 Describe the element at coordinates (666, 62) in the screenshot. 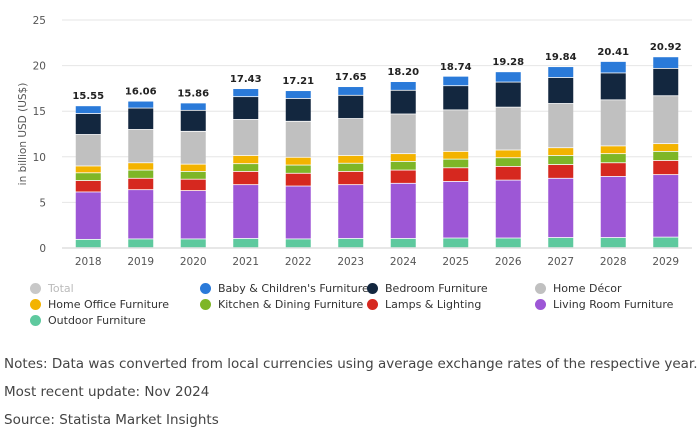

I see `bar-baby-children-s-furniture-2029` at that location.